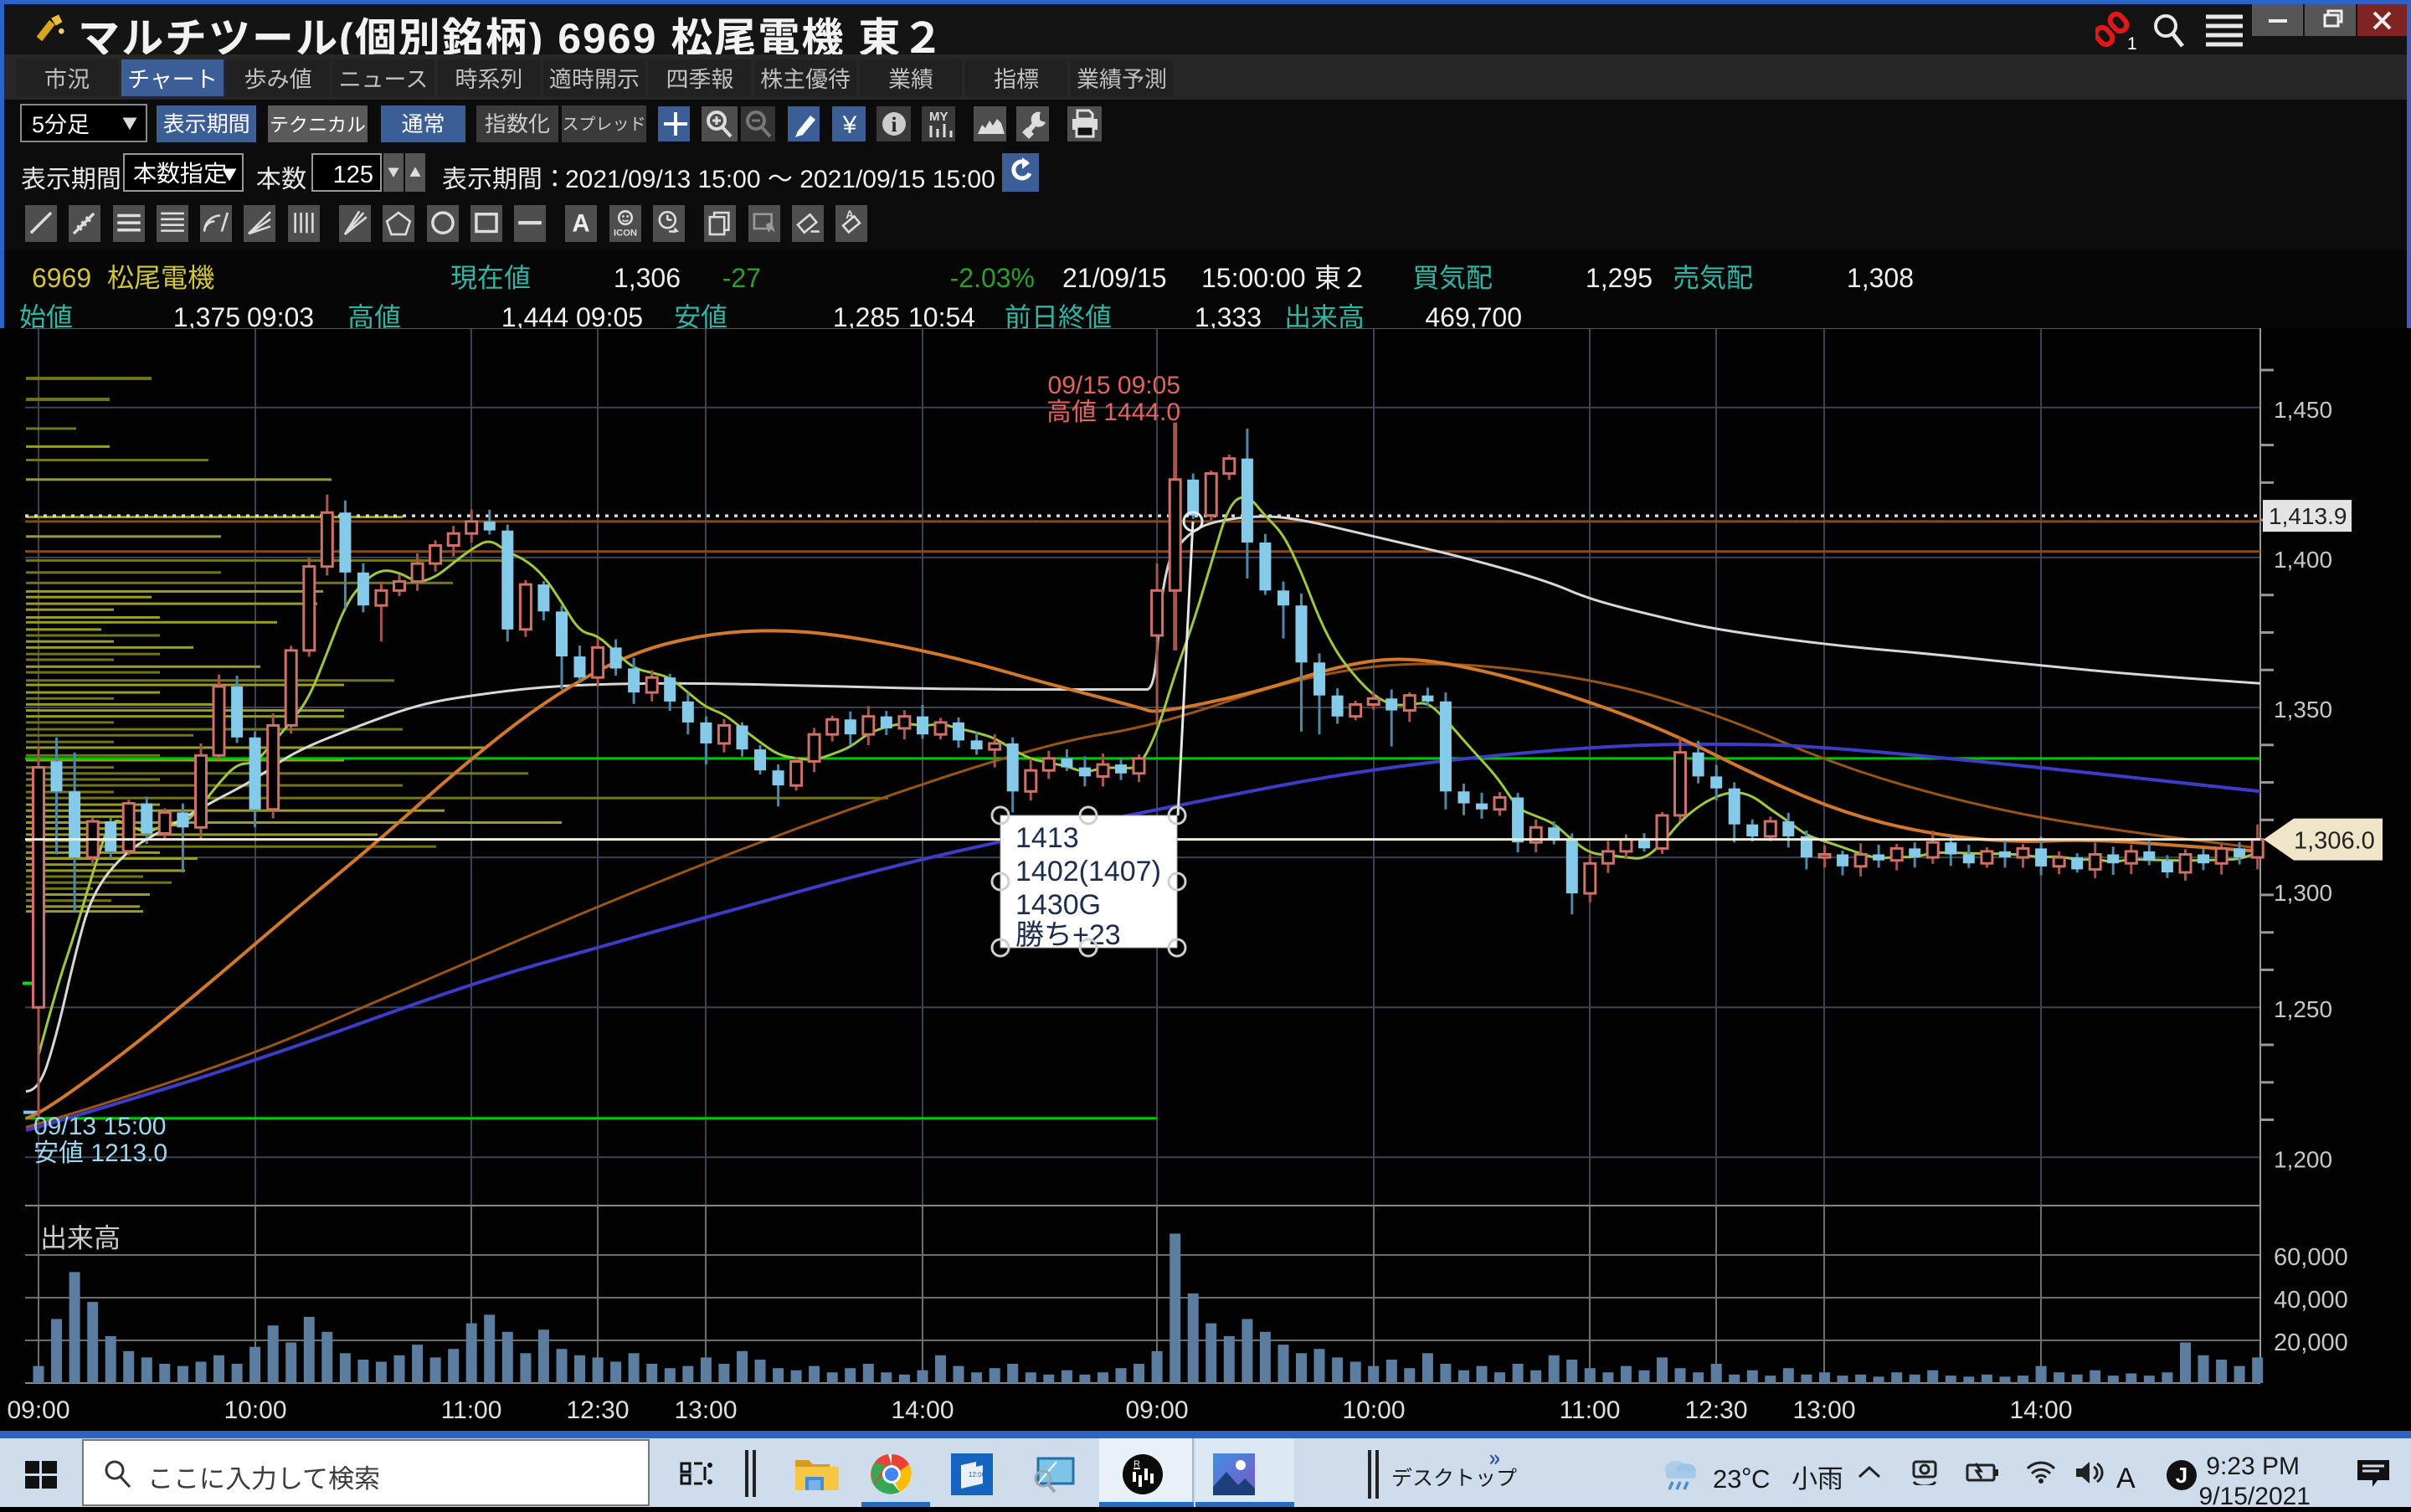 Image resolution: width=2411 pixels, height=1512 pixels. What do you see at coordinates (1113, 409) in the screenshot?
I see `svg-text: 高値 1444.0` at bounding box center [1113, 409].